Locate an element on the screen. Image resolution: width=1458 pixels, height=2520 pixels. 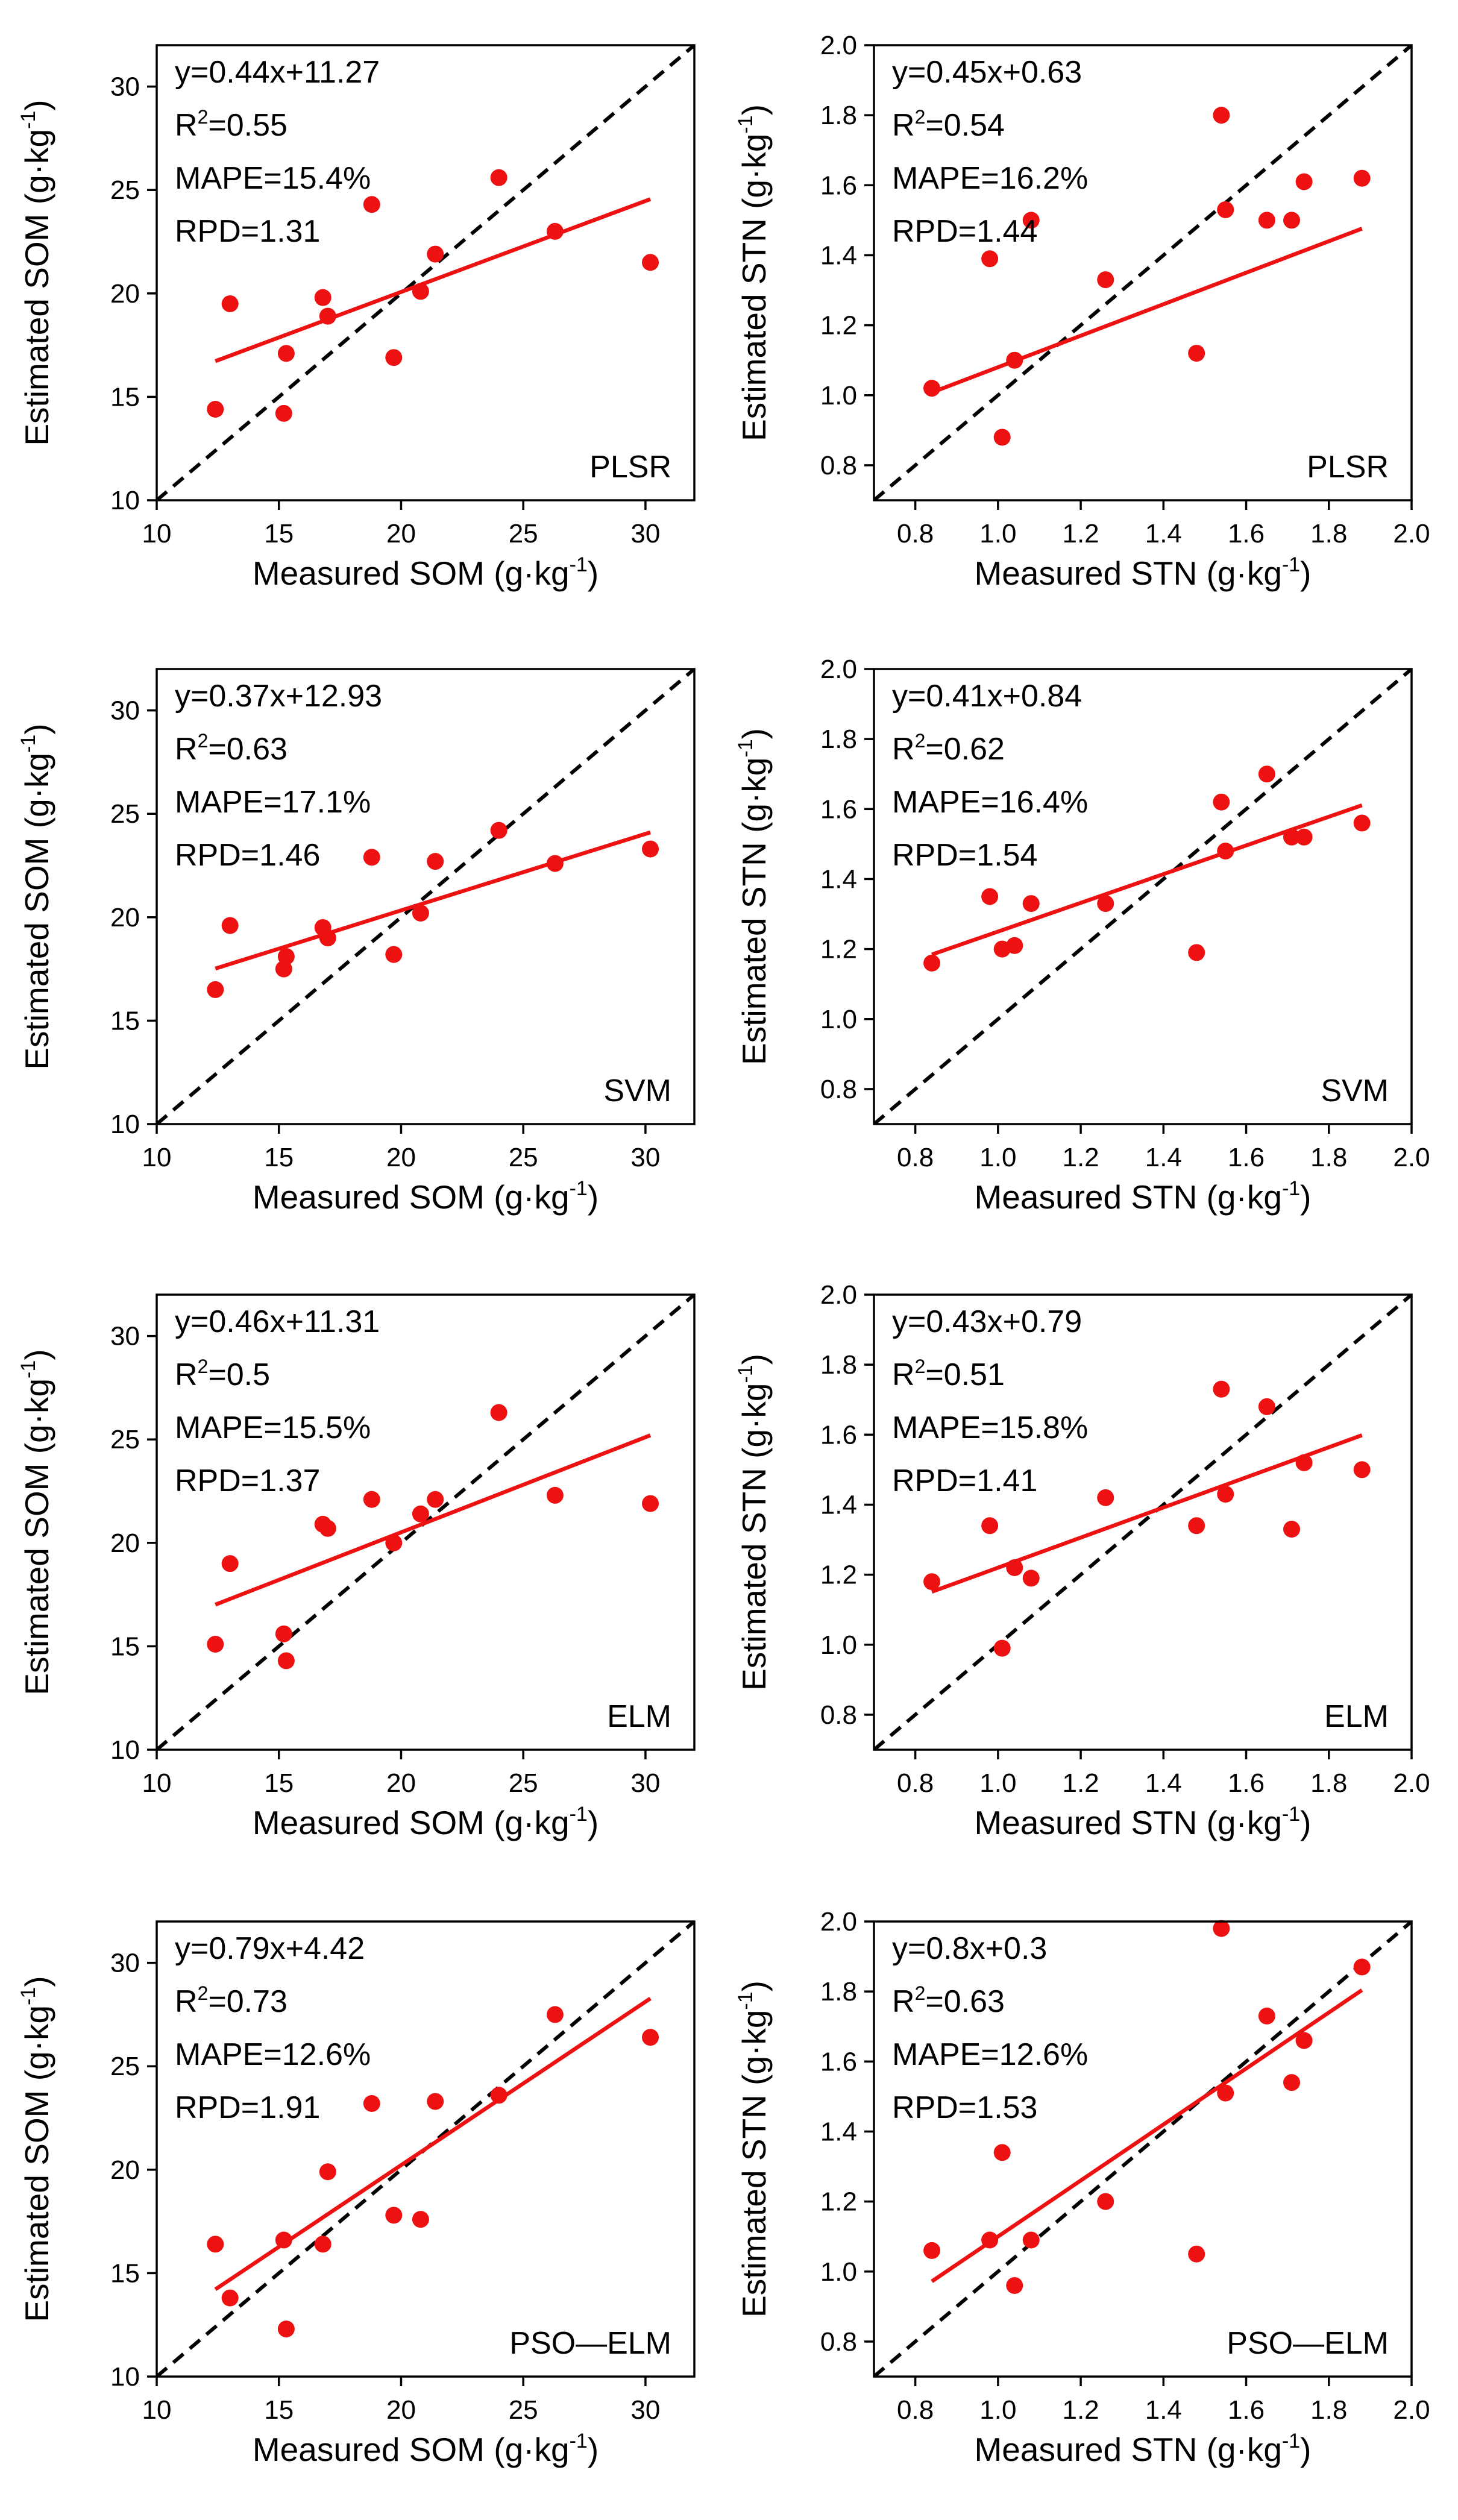
y-tick-label: 30 is located at coordinates (125, 711).